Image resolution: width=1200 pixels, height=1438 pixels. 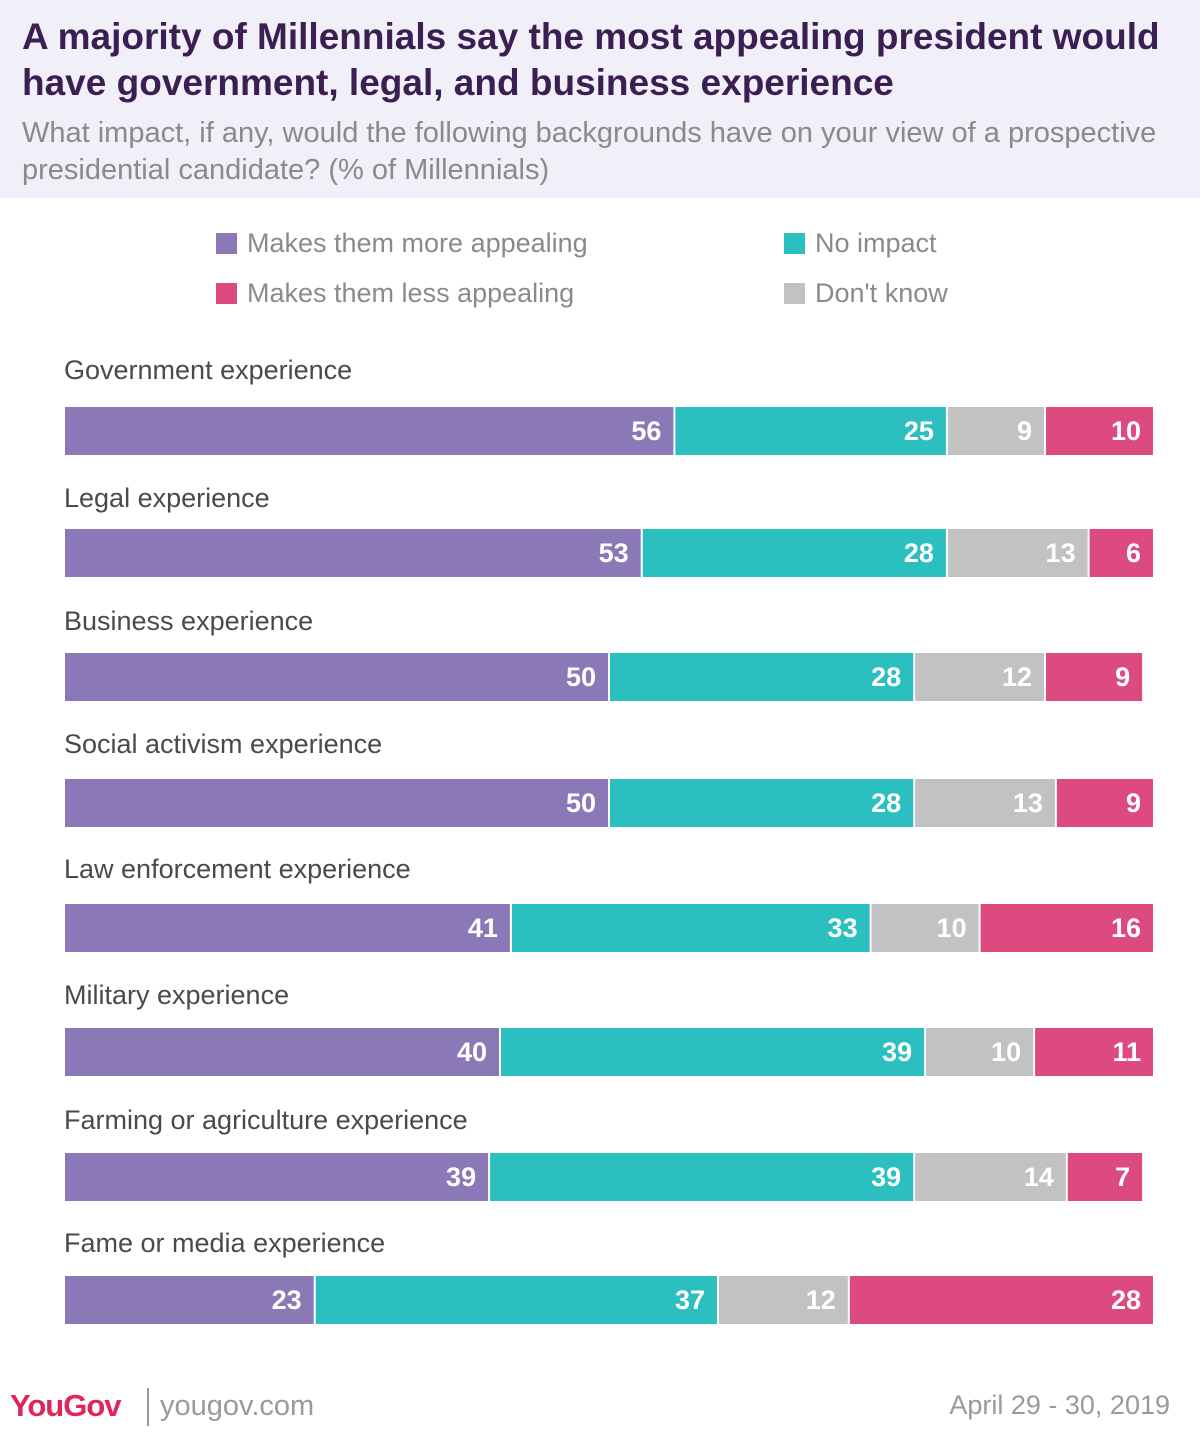 What do you see at coordinates (225, 1243) in the screenshot?
I see `row-label-fame-media: Fame or media experience` at bounding box center [225, 1243].